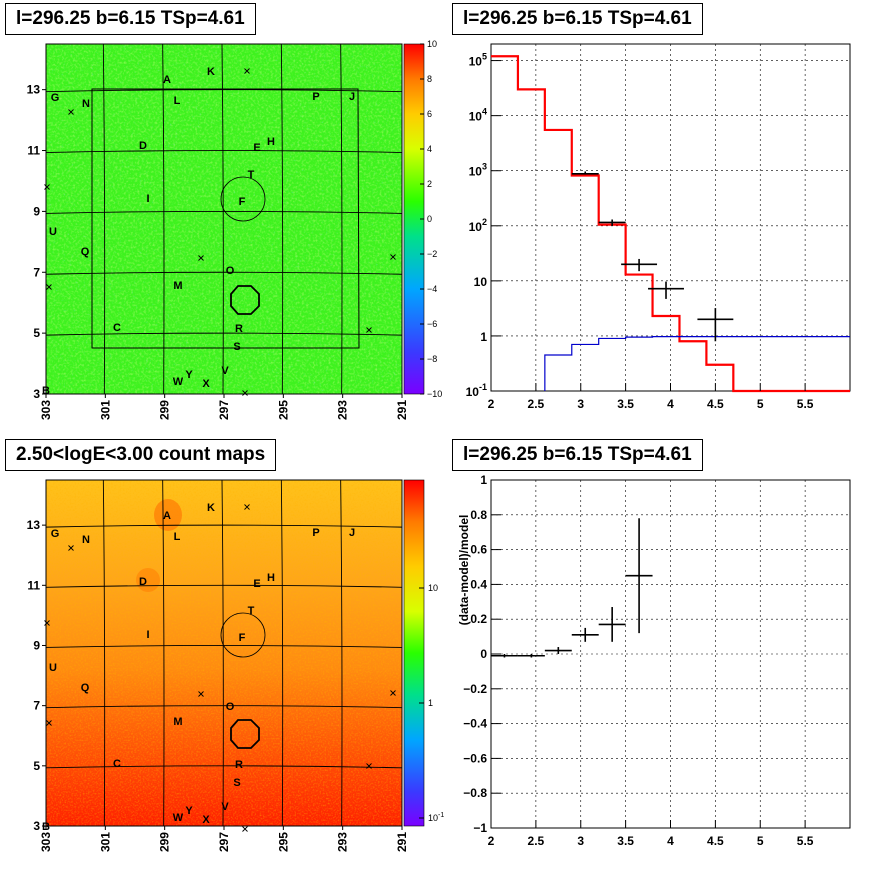  I want to click on map-source-label: H, so click(271, 142).